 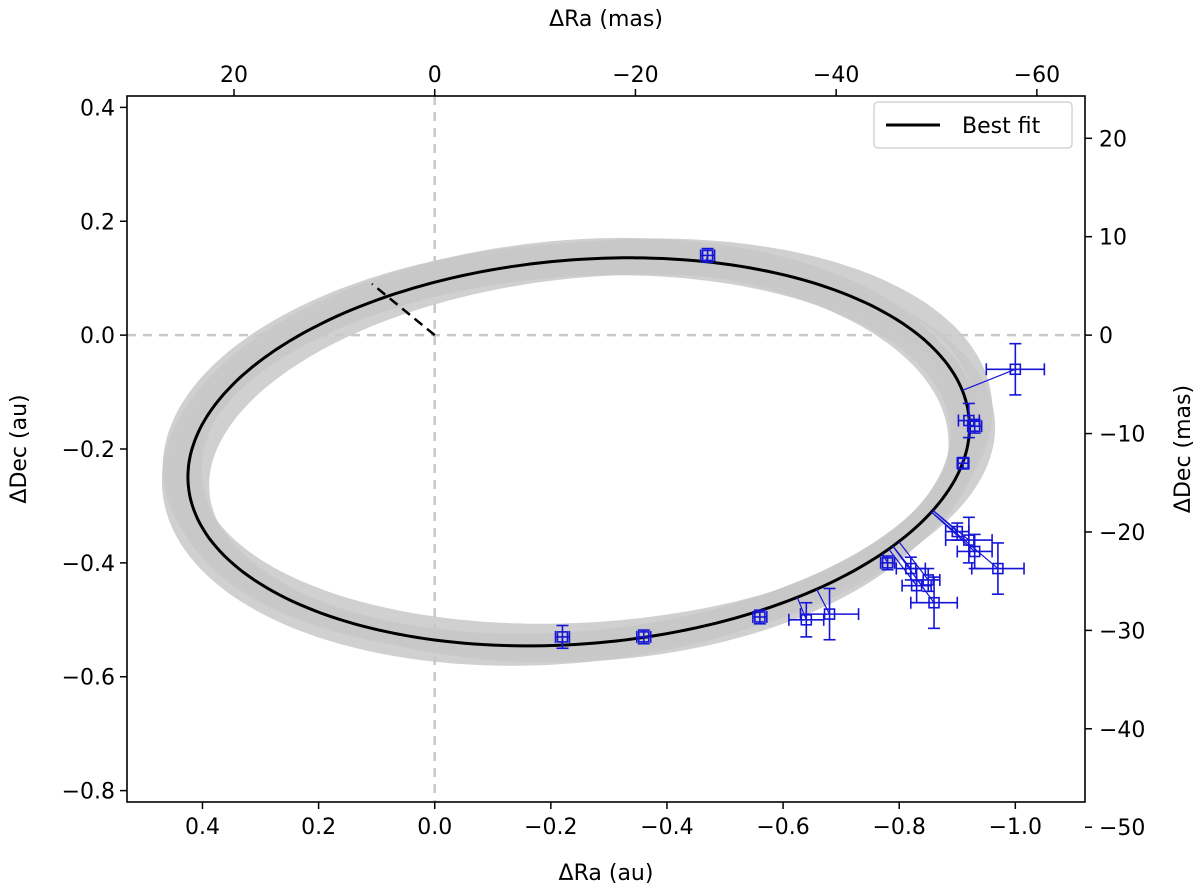 I want to click on y-tick-label: −0.2, so click(x=88, y=450).